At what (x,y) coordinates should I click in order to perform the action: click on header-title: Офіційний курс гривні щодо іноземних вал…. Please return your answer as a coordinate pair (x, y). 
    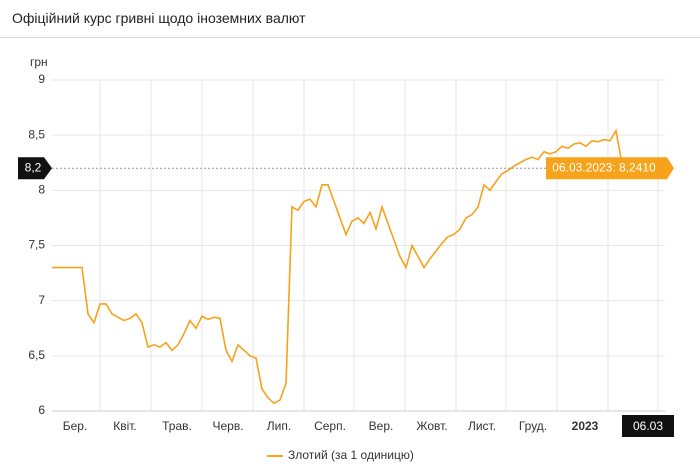
    Looking at the image, I should click on (350, 19).